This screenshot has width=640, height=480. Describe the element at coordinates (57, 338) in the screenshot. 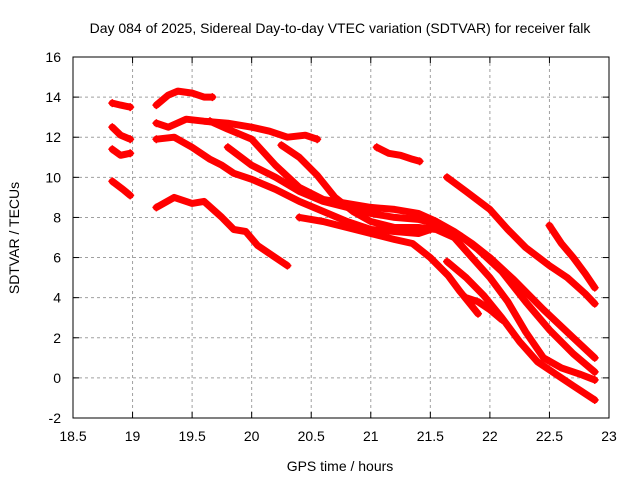

I see `y-tick-label: 2` at that location.